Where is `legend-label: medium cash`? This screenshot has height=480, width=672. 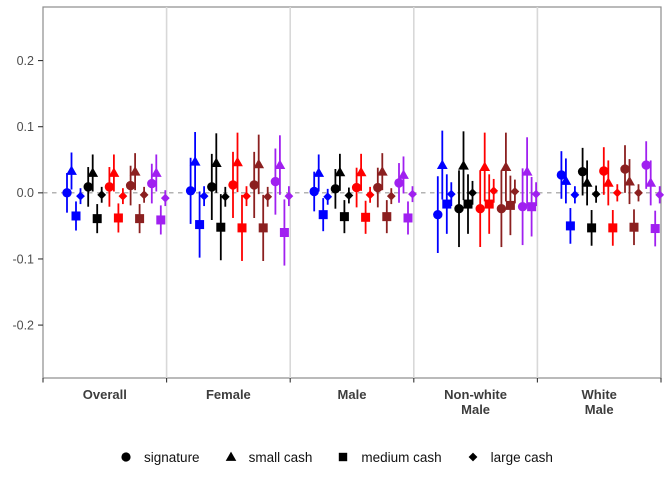 legend-label: medium cash is located at coordinates (401, 457).